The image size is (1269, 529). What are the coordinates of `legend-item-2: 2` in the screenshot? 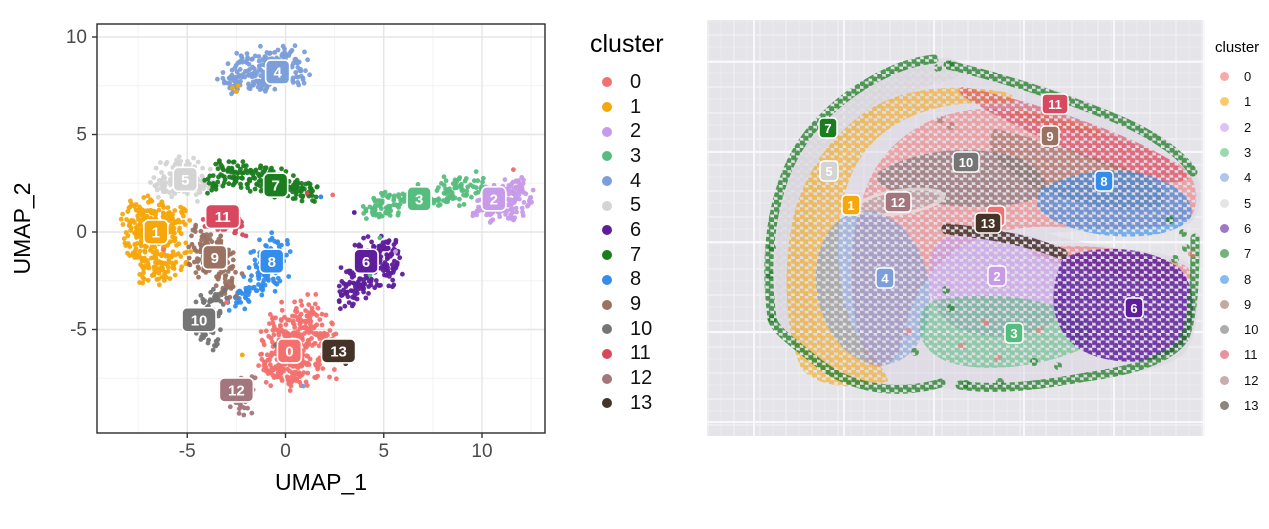 It's located at (1237, 127).